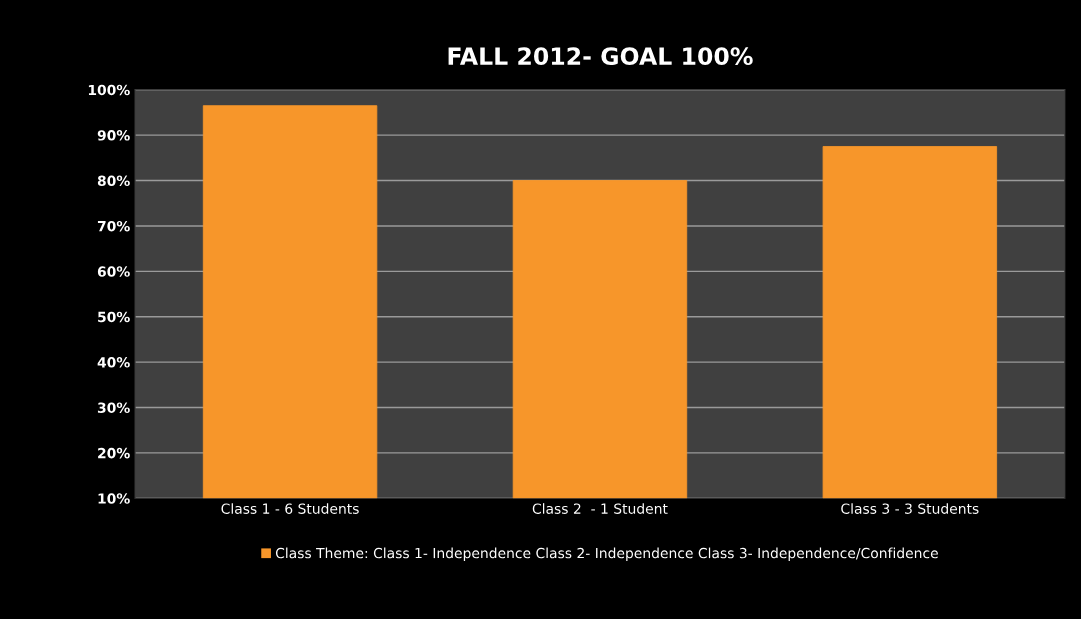 The width and height of the screenshot is (1081, 619). I want to click on legend-label: Class Theme: Class 1- Independence Class 2- Independence Class 3- Independence/Confidence, so click(606, 554).